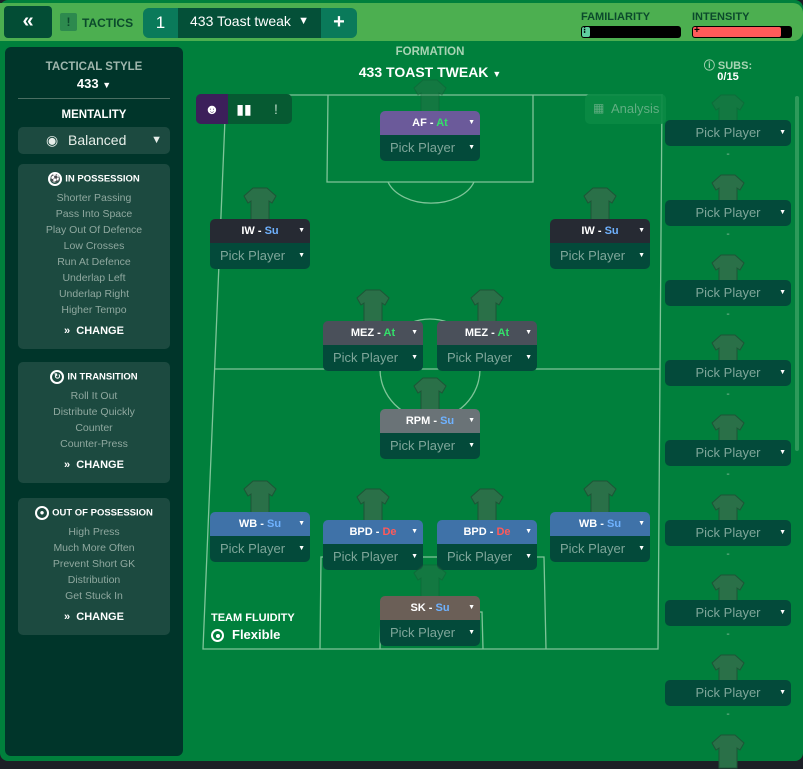 This screenshot has height=769, width=803. Describe the element at coordinates (94, 377) in the screenshot. I see `section-header: ↻ IN TRANSITION` at that location.